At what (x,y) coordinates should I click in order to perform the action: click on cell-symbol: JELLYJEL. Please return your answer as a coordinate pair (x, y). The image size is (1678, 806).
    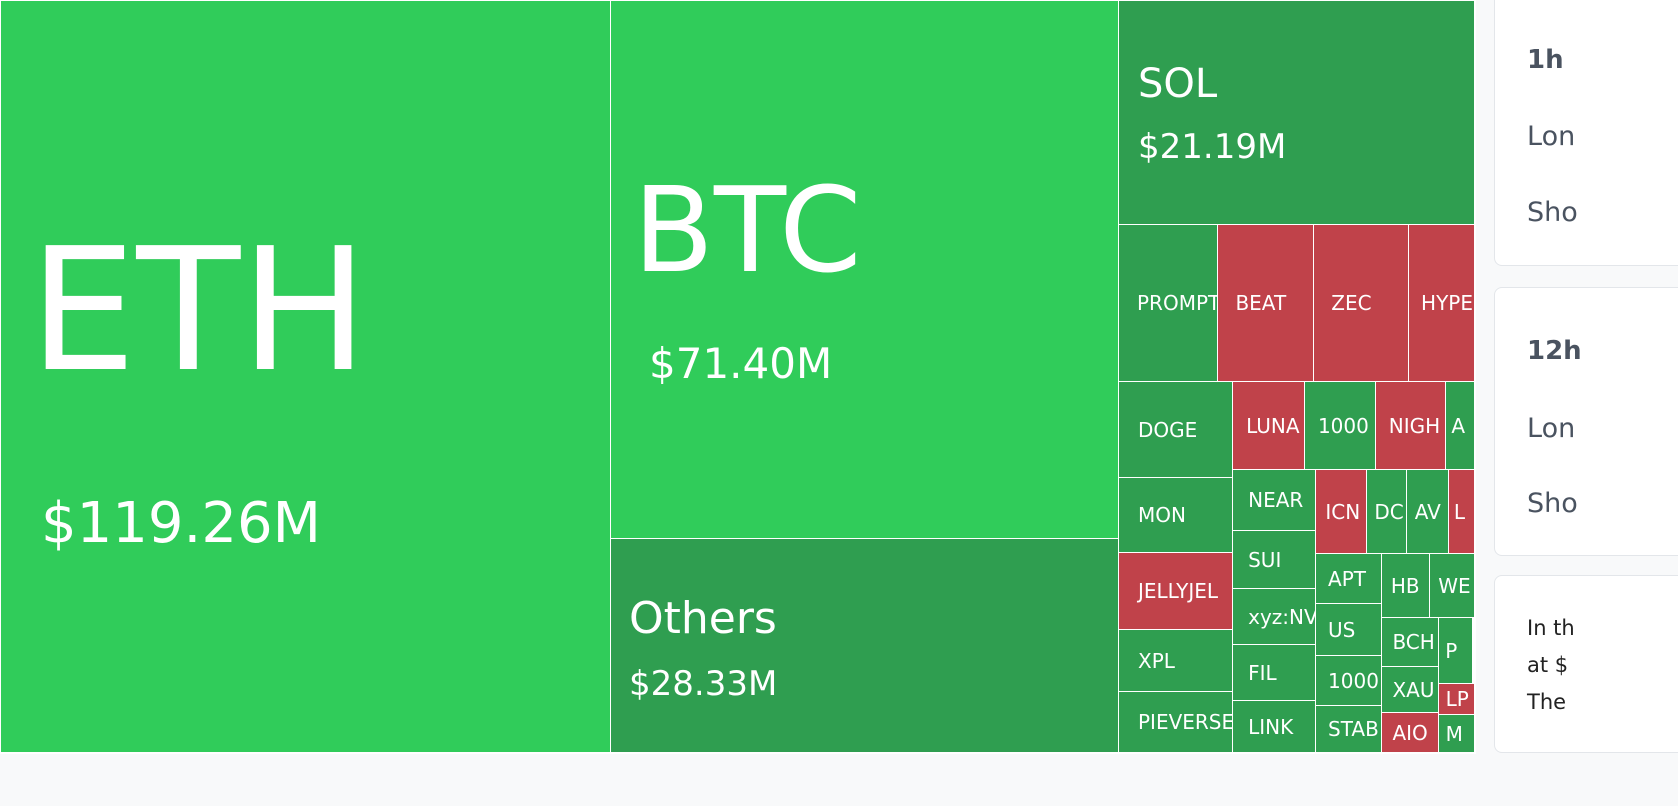
    Looking at the image, I should click on (1178, 591).